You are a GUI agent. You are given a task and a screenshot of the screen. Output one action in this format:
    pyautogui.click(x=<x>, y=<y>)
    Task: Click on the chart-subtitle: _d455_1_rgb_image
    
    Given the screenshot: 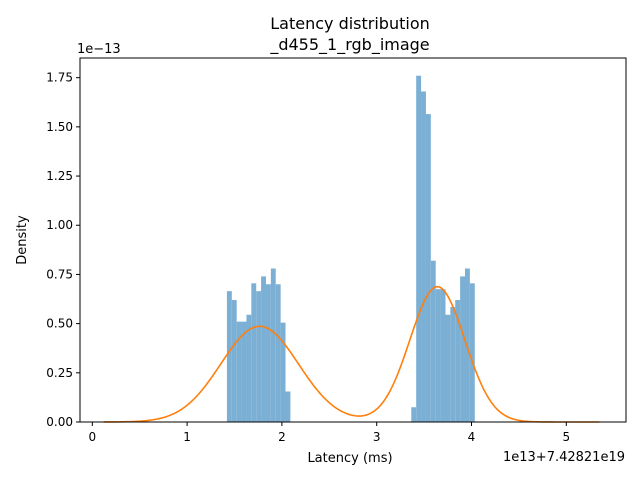 What is the action you would take?
    pyautogui.click(x=349, y=45)
    